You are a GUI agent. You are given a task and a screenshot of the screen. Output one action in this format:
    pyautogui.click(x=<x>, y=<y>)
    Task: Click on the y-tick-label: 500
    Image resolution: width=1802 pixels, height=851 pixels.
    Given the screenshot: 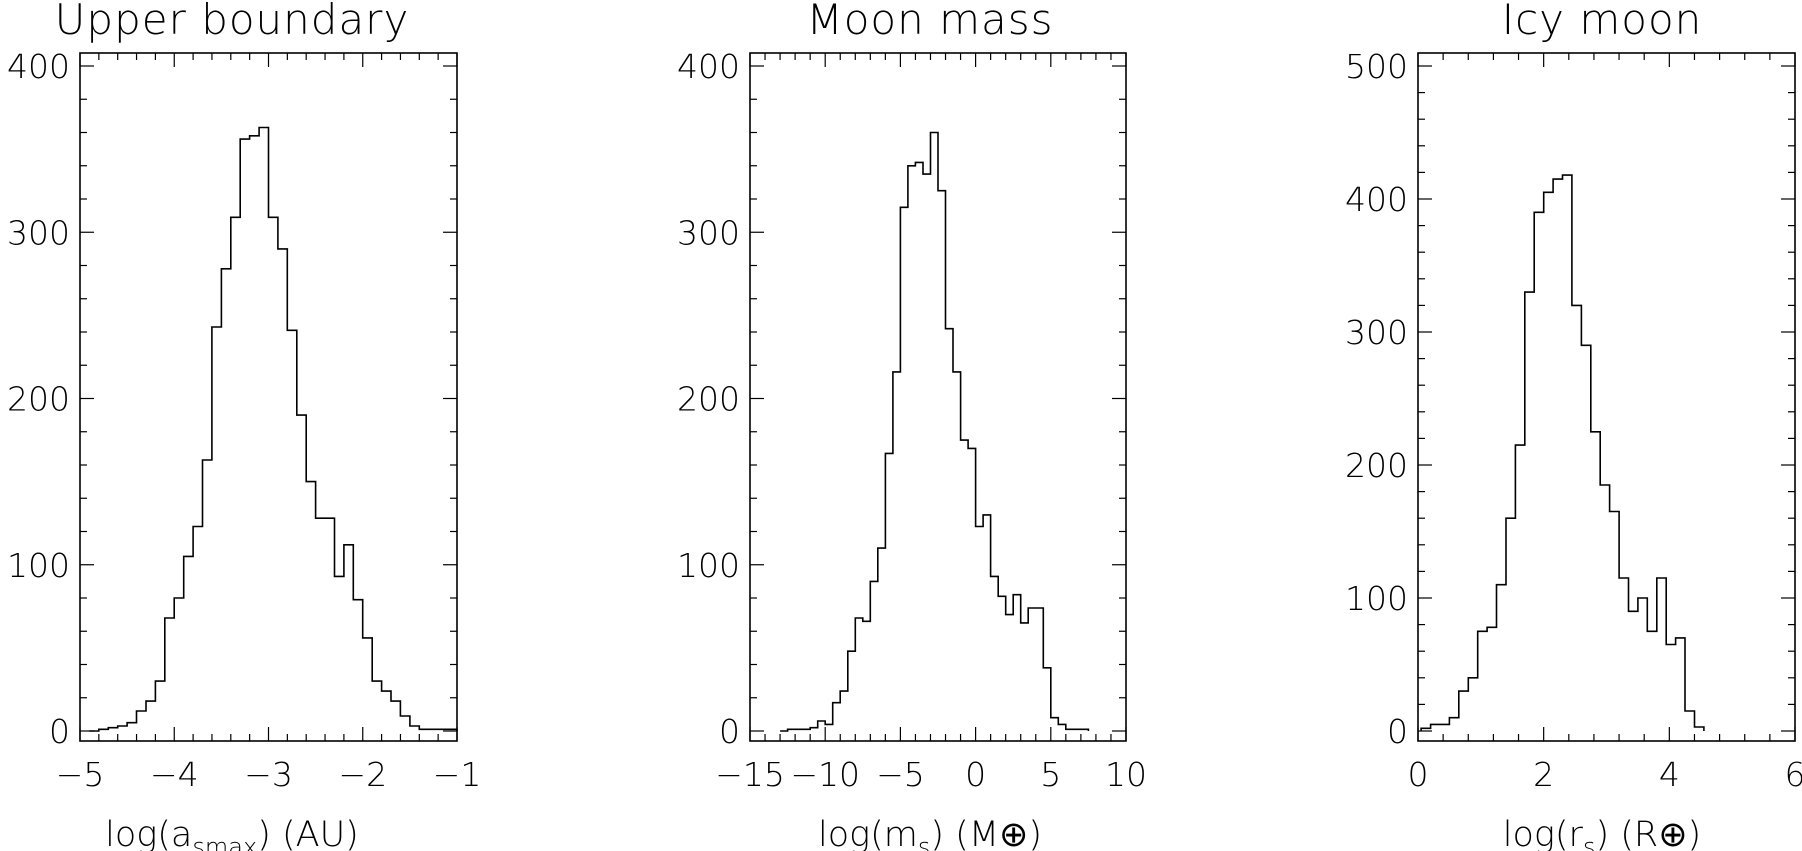 What is the action you would take?
    pyautogui.click(x=1376, y=66)
    